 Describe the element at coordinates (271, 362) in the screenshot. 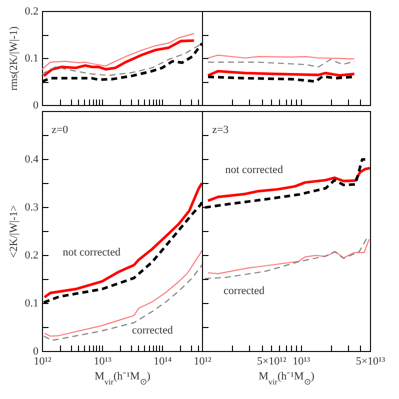

I see `x-tick-label: 5×10¹²` at that location.